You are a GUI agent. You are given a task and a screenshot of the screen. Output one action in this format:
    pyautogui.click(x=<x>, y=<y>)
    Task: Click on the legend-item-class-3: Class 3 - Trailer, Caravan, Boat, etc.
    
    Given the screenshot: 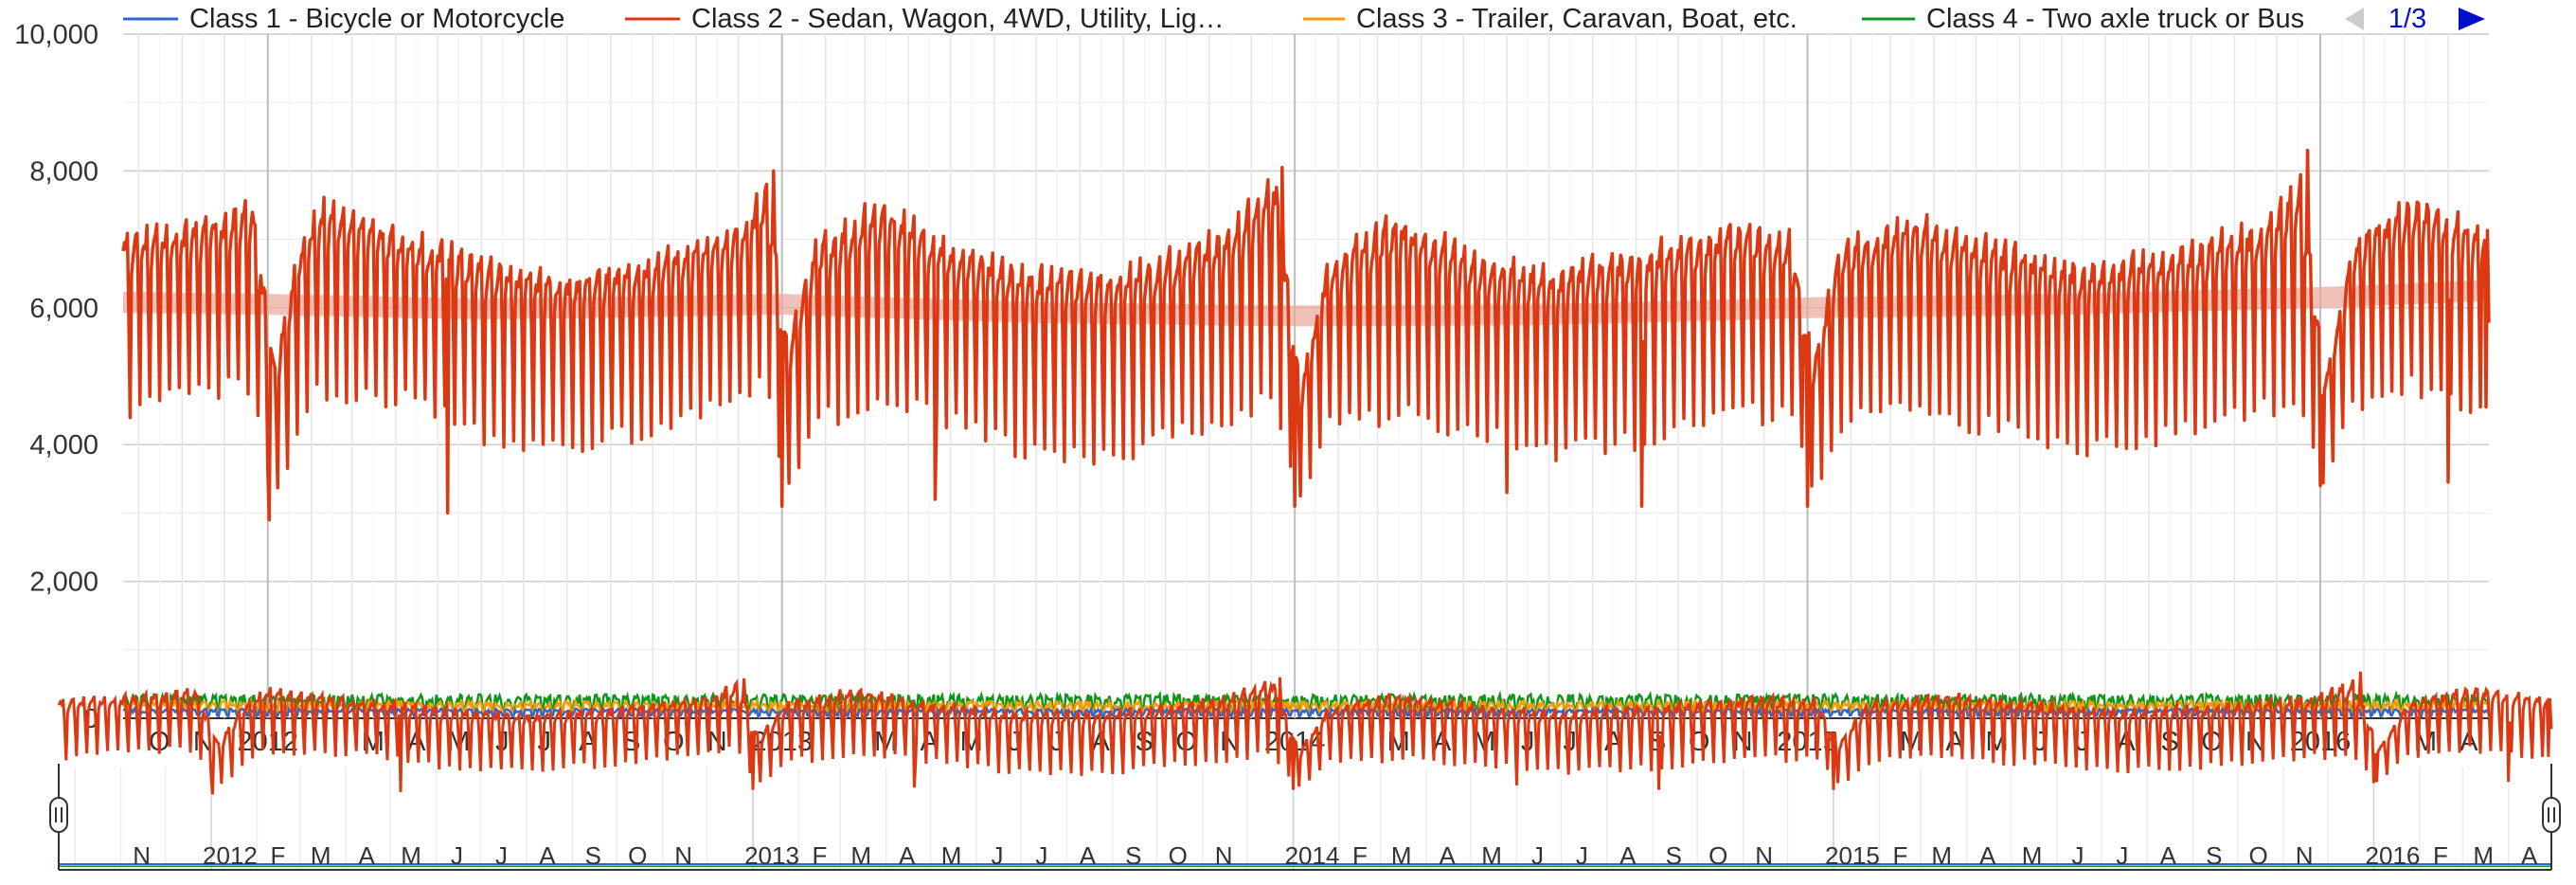 What is the action you would take?
    pyautogui.click(x=1550, y=19)
    